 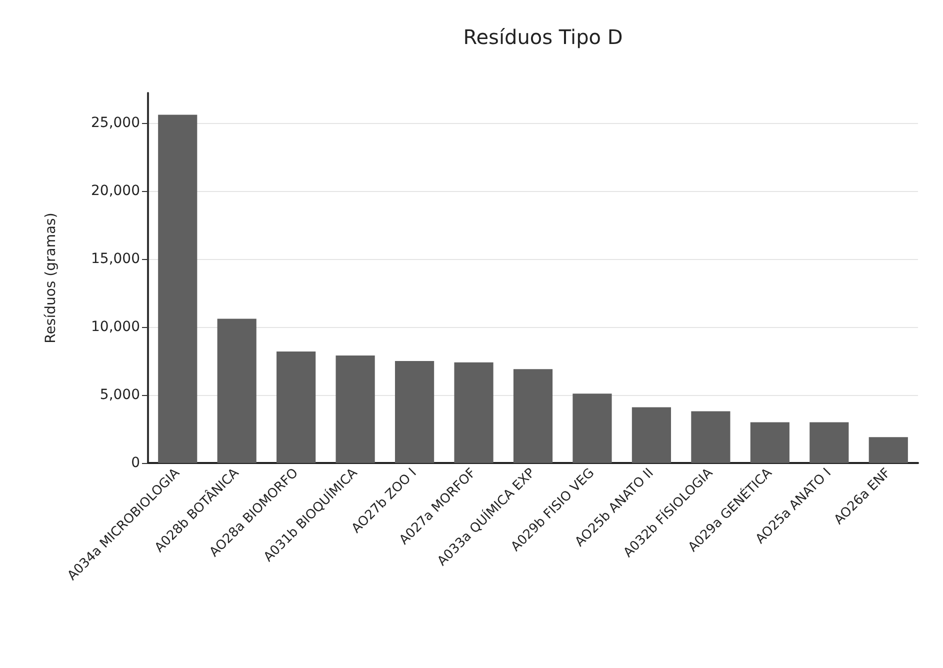 I want to click on y-tick-label: 15,000, so click(x=115, y=258).